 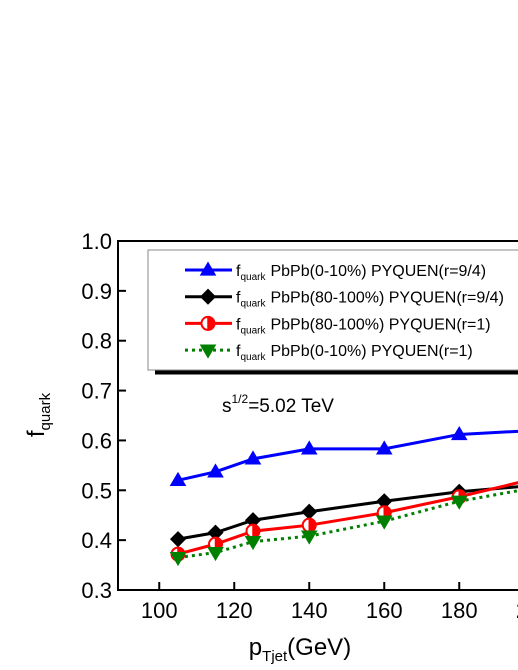 What do you see at coordinates (386, 298) in the screenshot?
I see `legend-name: PbPb(80-100%) PYQUEN(r=9/4)` at bounding box center [386, 298].